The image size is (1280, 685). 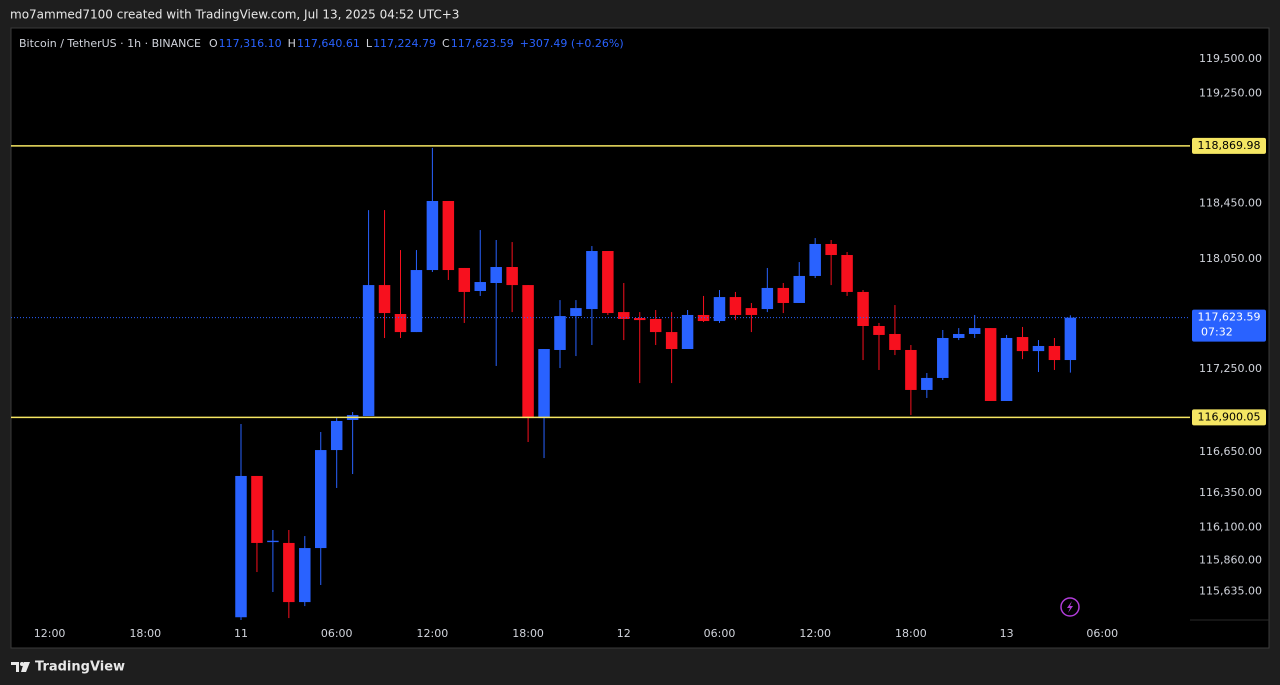 What do you see at coordinates (482, 43) in the screenshot?
I see `legend-value: 117,623.59` at bounding box center [482, 43].